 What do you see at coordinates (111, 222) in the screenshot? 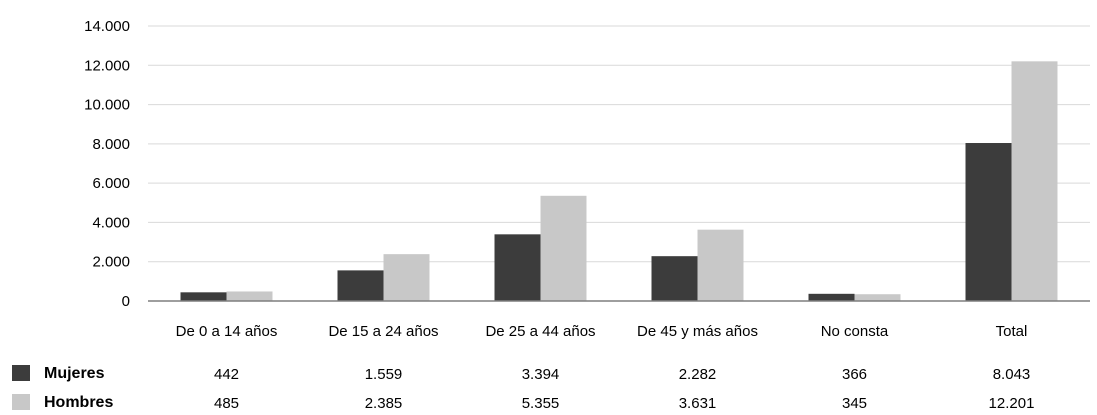
I see `y-tick-label: 4.000` at bounding box center [111, 222].